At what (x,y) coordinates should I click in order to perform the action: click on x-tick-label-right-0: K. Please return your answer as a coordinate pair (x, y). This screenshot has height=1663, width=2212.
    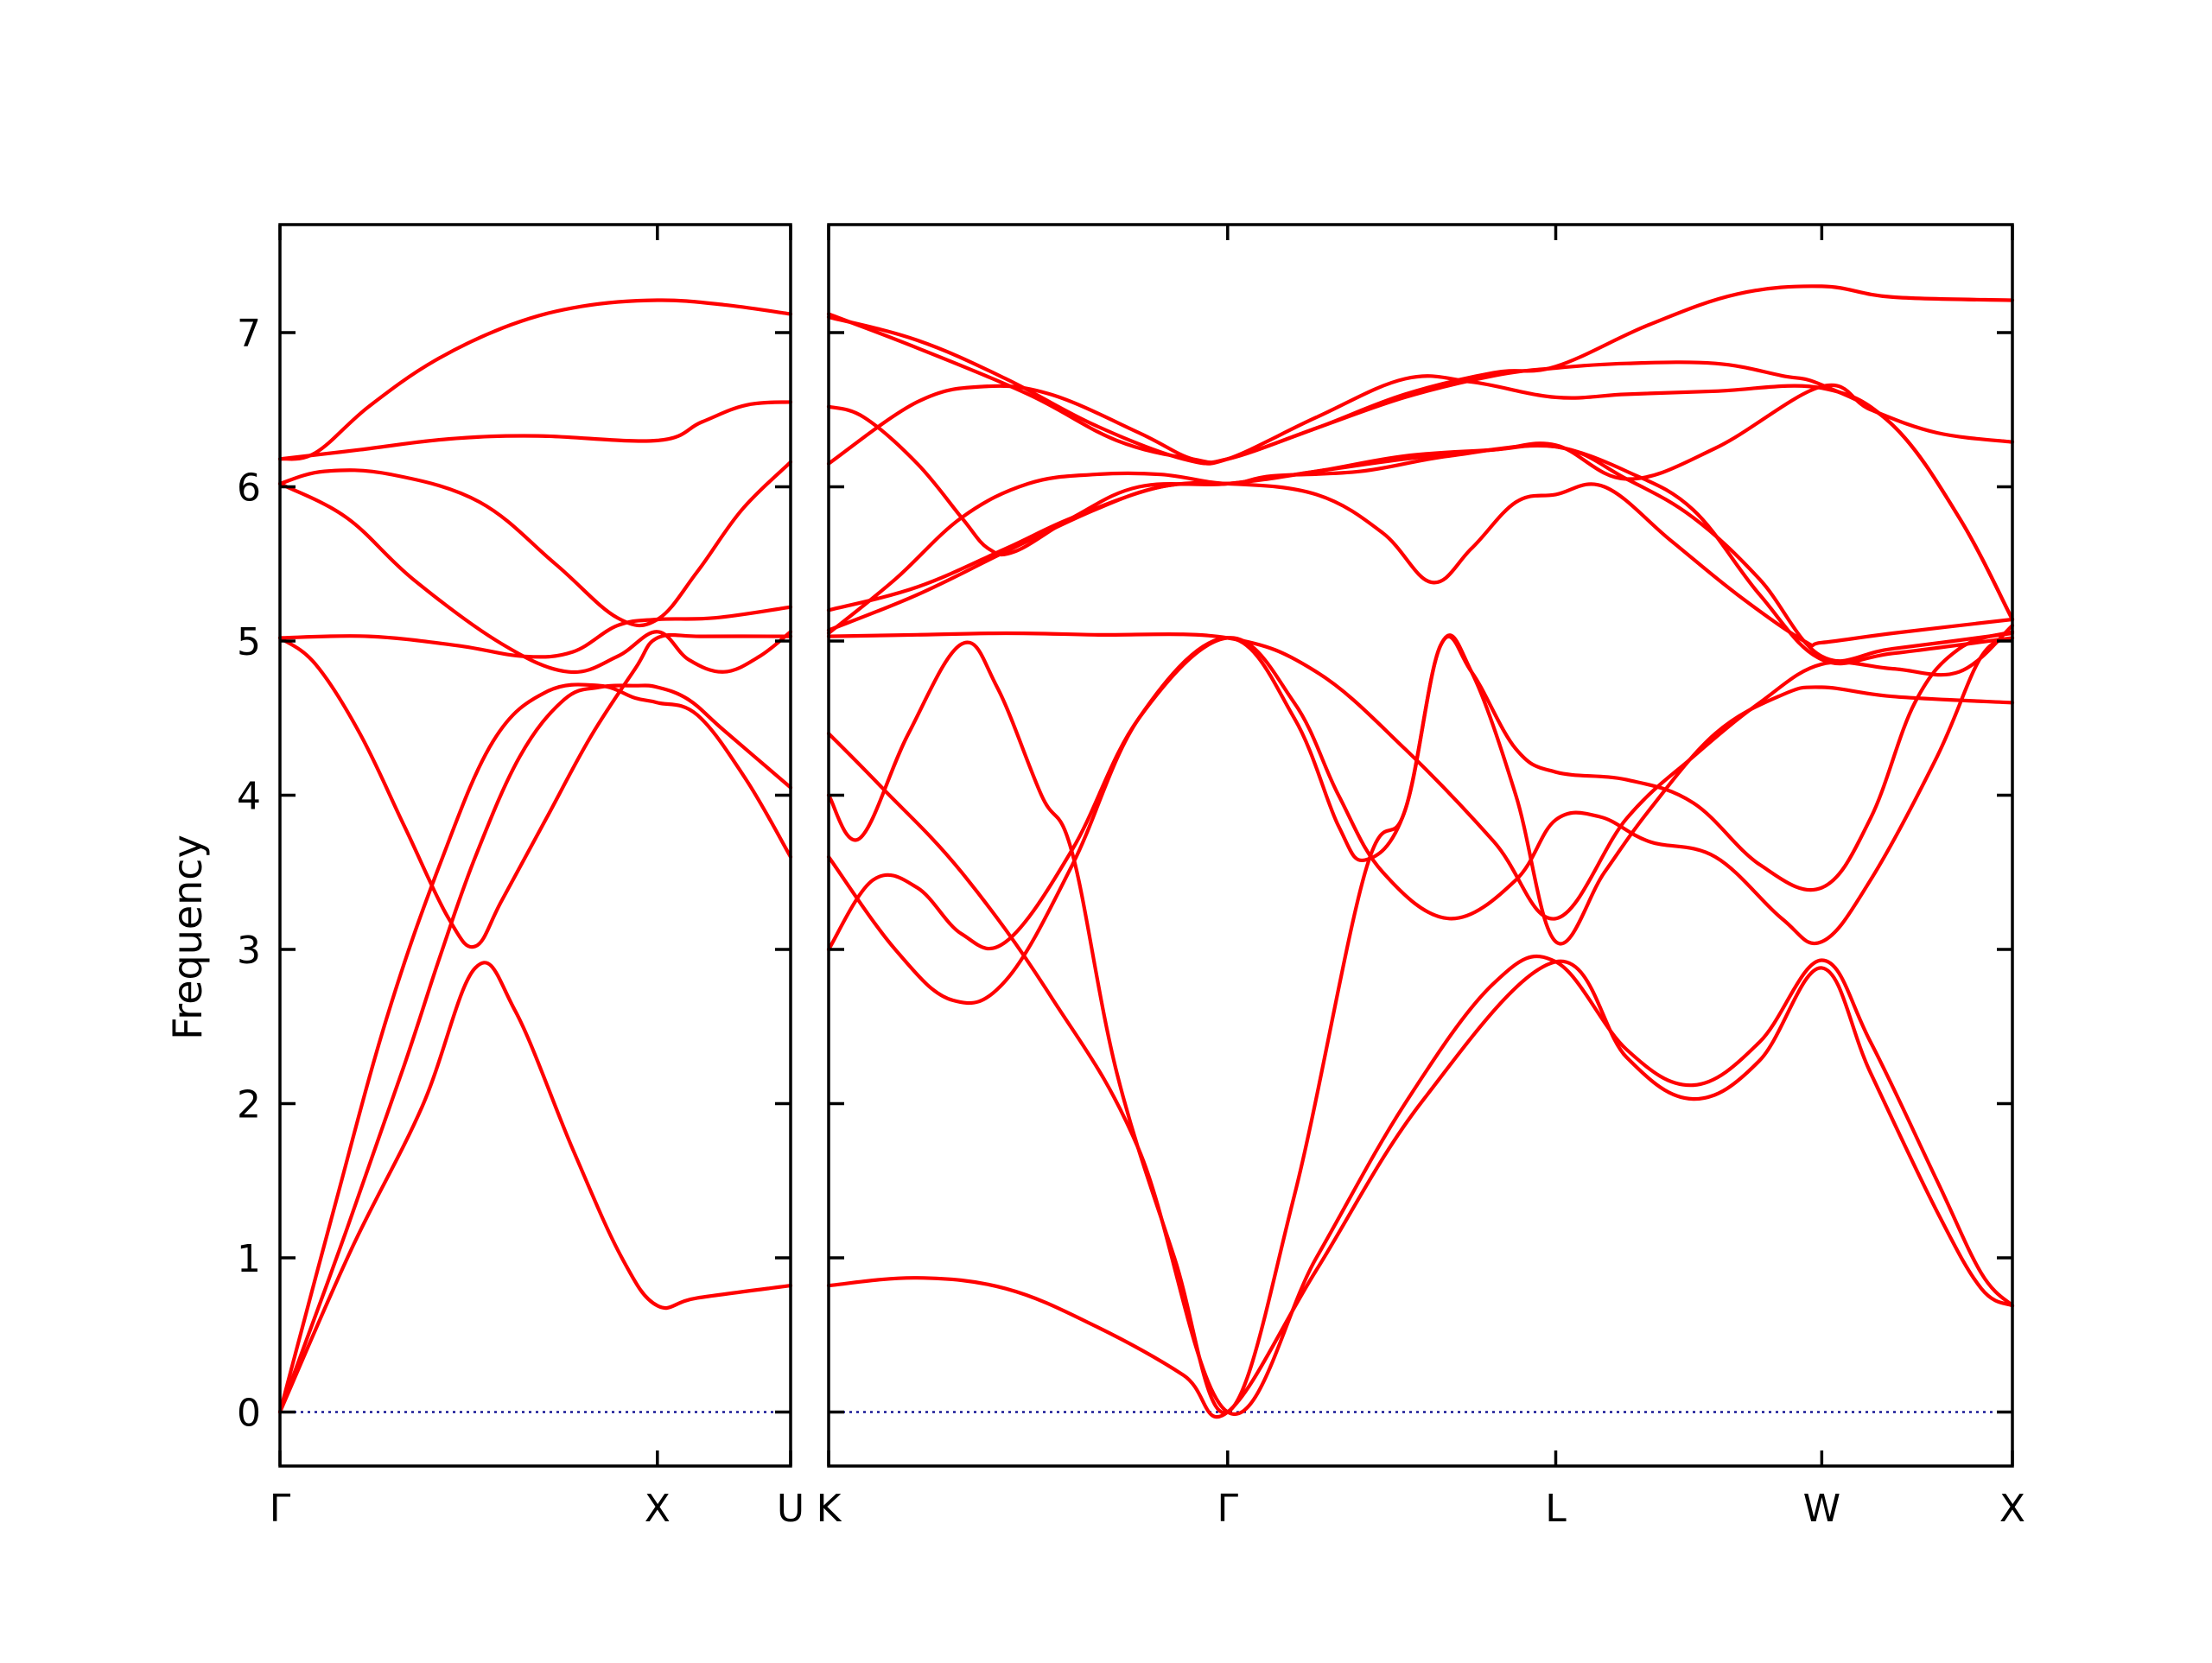
    Looking at the image, I should click on (829, 1509).